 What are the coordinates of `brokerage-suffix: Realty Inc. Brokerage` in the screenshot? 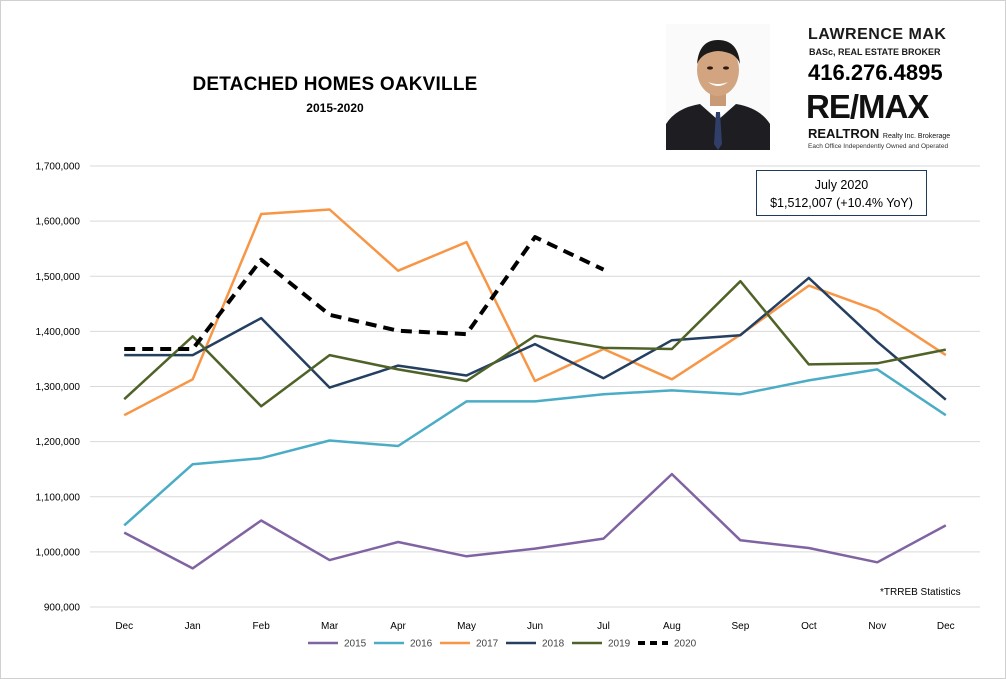 It's located at (916, 136).